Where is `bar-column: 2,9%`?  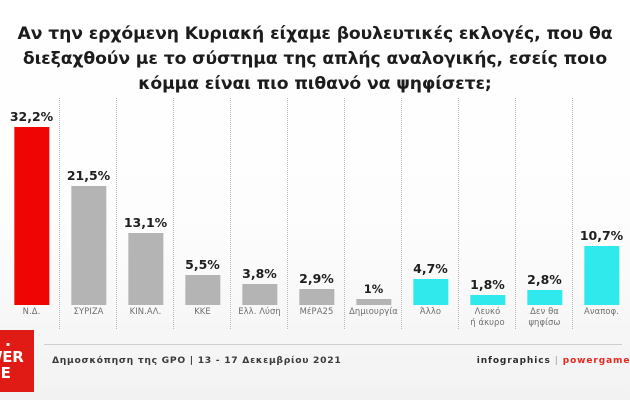 bar-column: 2,9% is located at coordinates (316, 213).